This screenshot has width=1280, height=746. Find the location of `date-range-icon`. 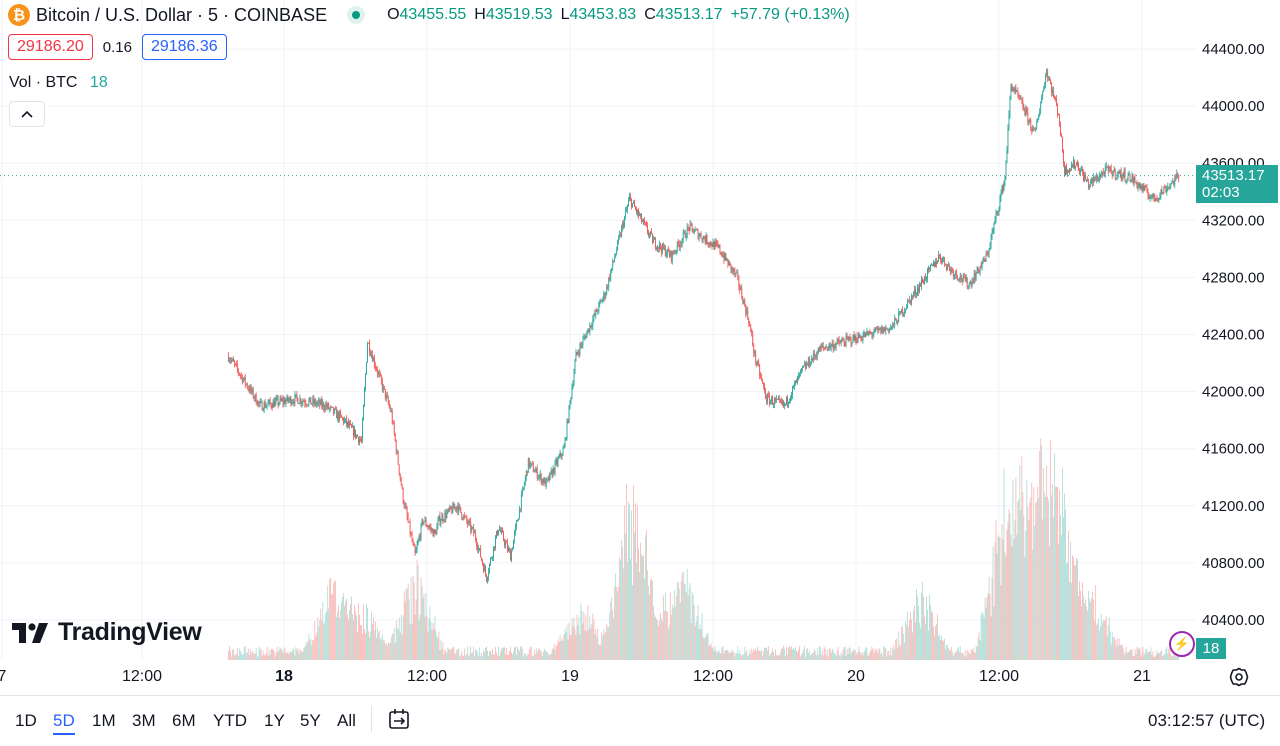

date-range-icon is located at coordinates (400, 719).